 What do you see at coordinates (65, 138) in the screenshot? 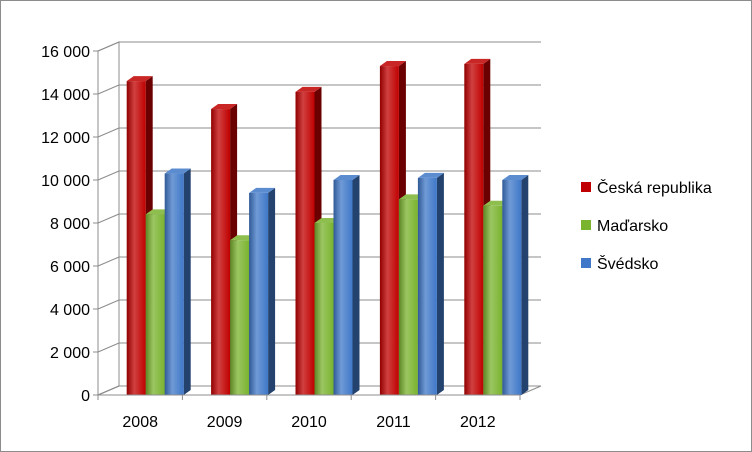
I see `y-tick-label: 12 000` at bounding box center [65, 138].